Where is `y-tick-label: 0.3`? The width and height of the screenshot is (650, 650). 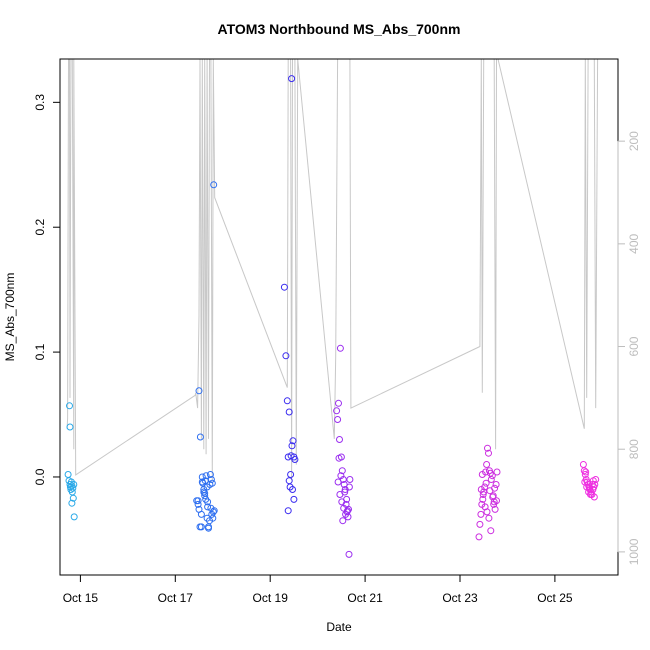 y-tick-label: 0.3 is located at coordinates (40, 102).